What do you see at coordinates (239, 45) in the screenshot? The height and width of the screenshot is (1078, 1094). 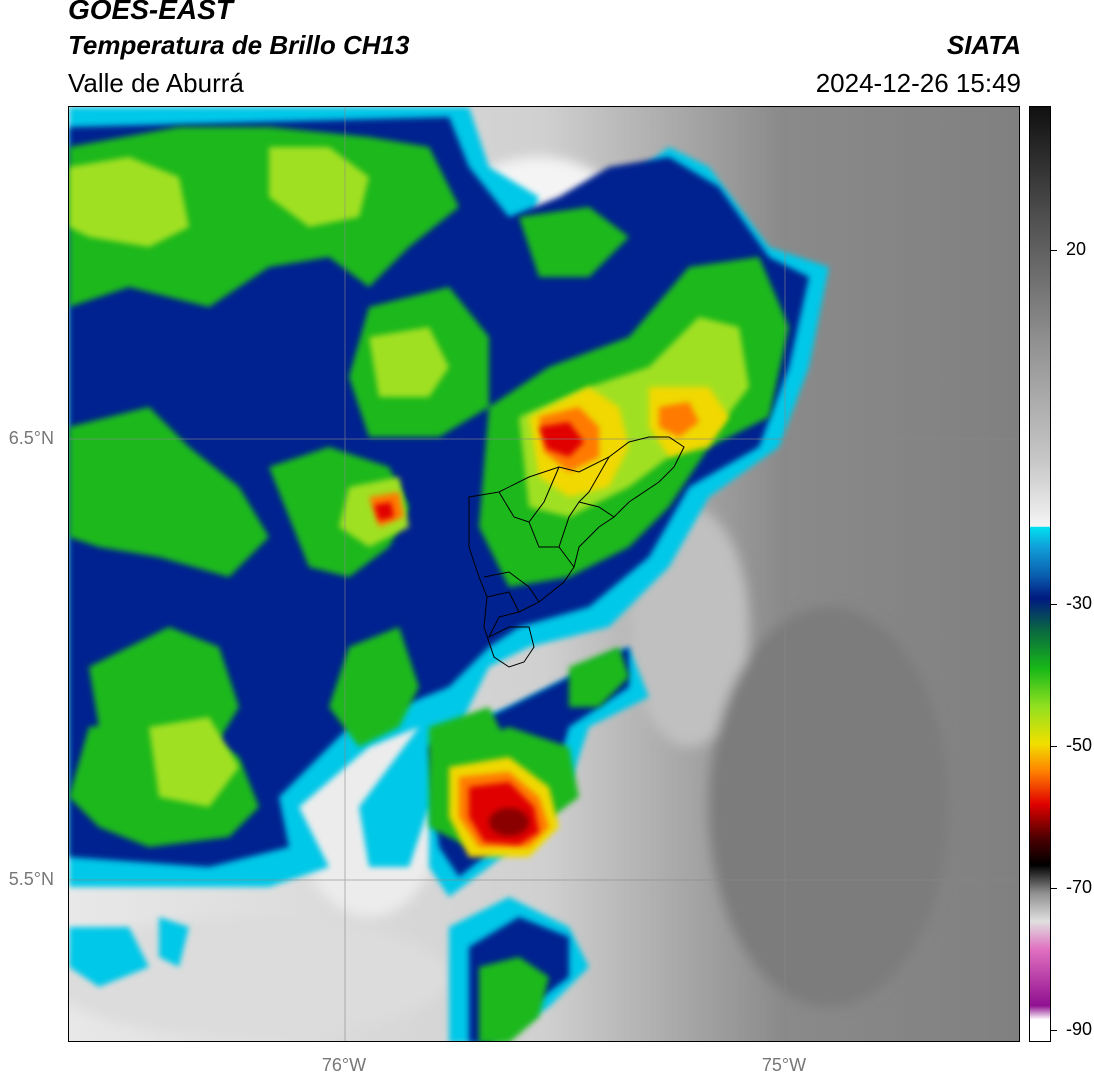 I see `product-title: Temperatura de Brillo CH13` at bounding box center [239, 45].